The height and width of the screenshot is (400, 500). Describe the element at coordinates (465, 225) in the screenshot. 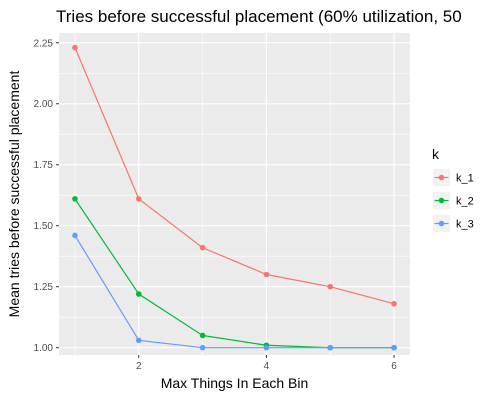

I see `legend-label-k_3: k_3` at that location.